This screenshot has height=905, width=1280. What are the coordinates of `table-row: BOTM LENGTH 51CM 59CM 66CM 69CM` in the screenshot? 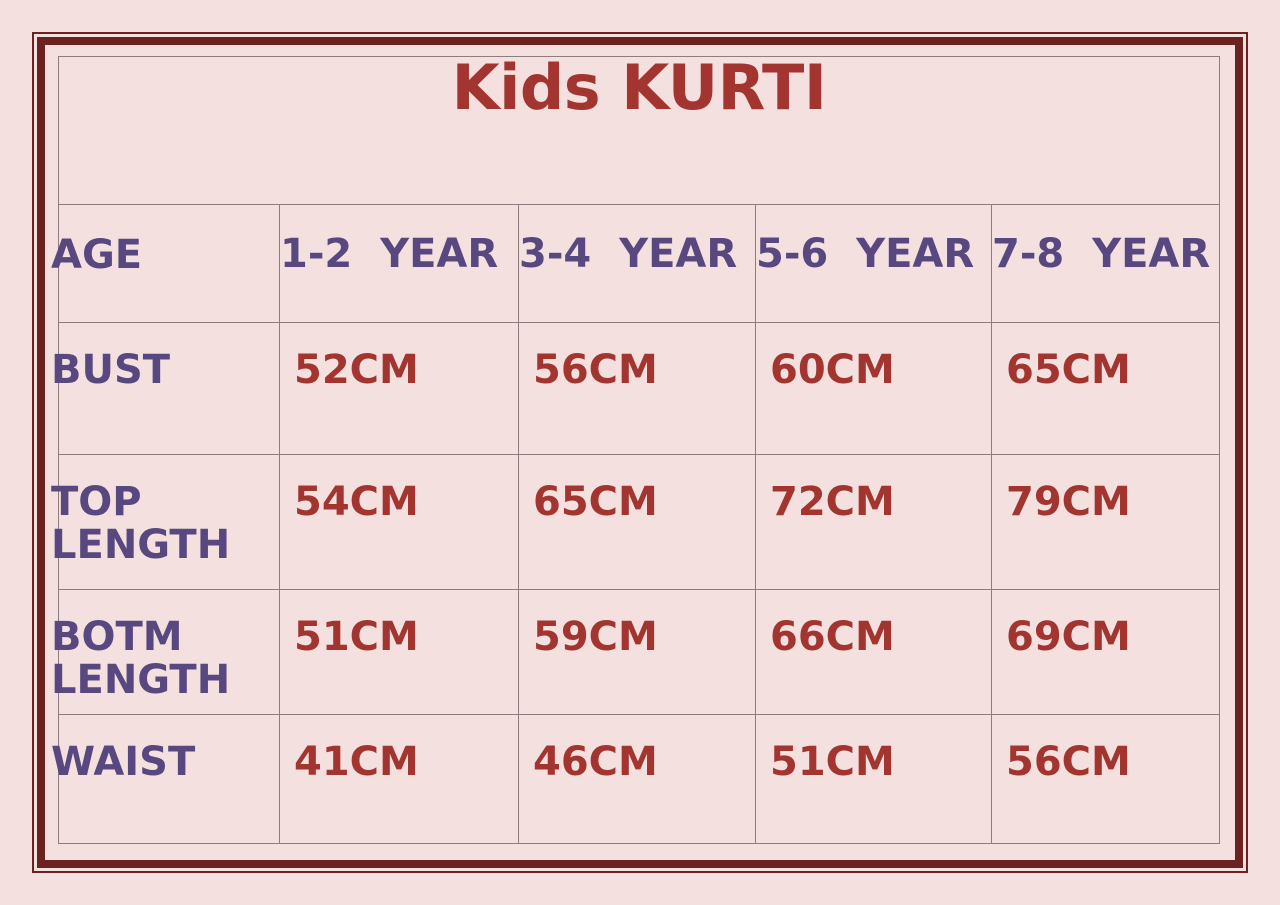 It's located at (635, 652).